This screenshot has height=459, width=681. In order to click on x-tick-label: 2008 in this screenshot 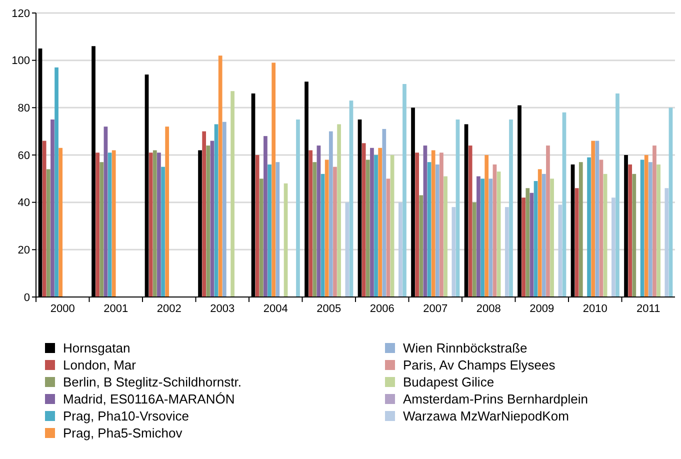, I will do `click(488, 309)`.